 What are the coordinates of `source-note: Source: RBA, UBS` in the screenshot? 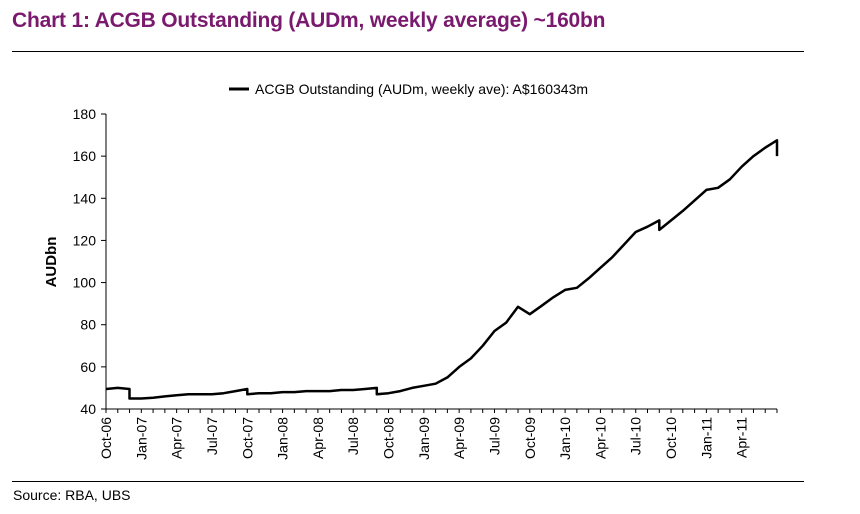 It's located at (72, 495).